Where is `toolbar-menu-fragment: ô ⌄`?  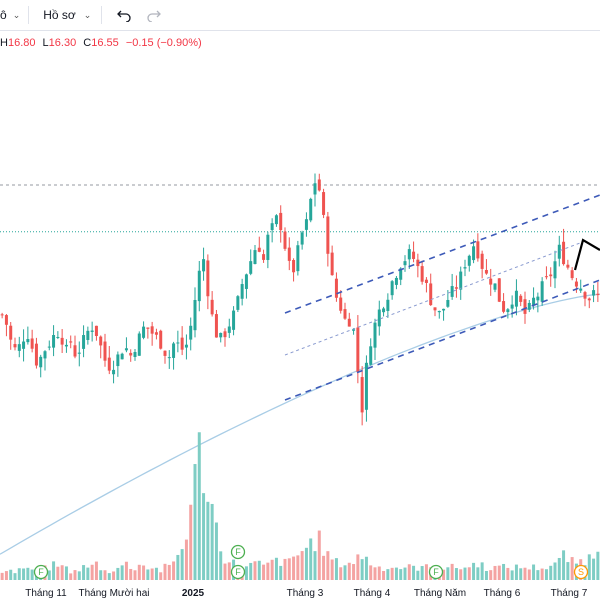 toolbar-menu-fragment: ô ⌄ is located at coordinates (10, 15).